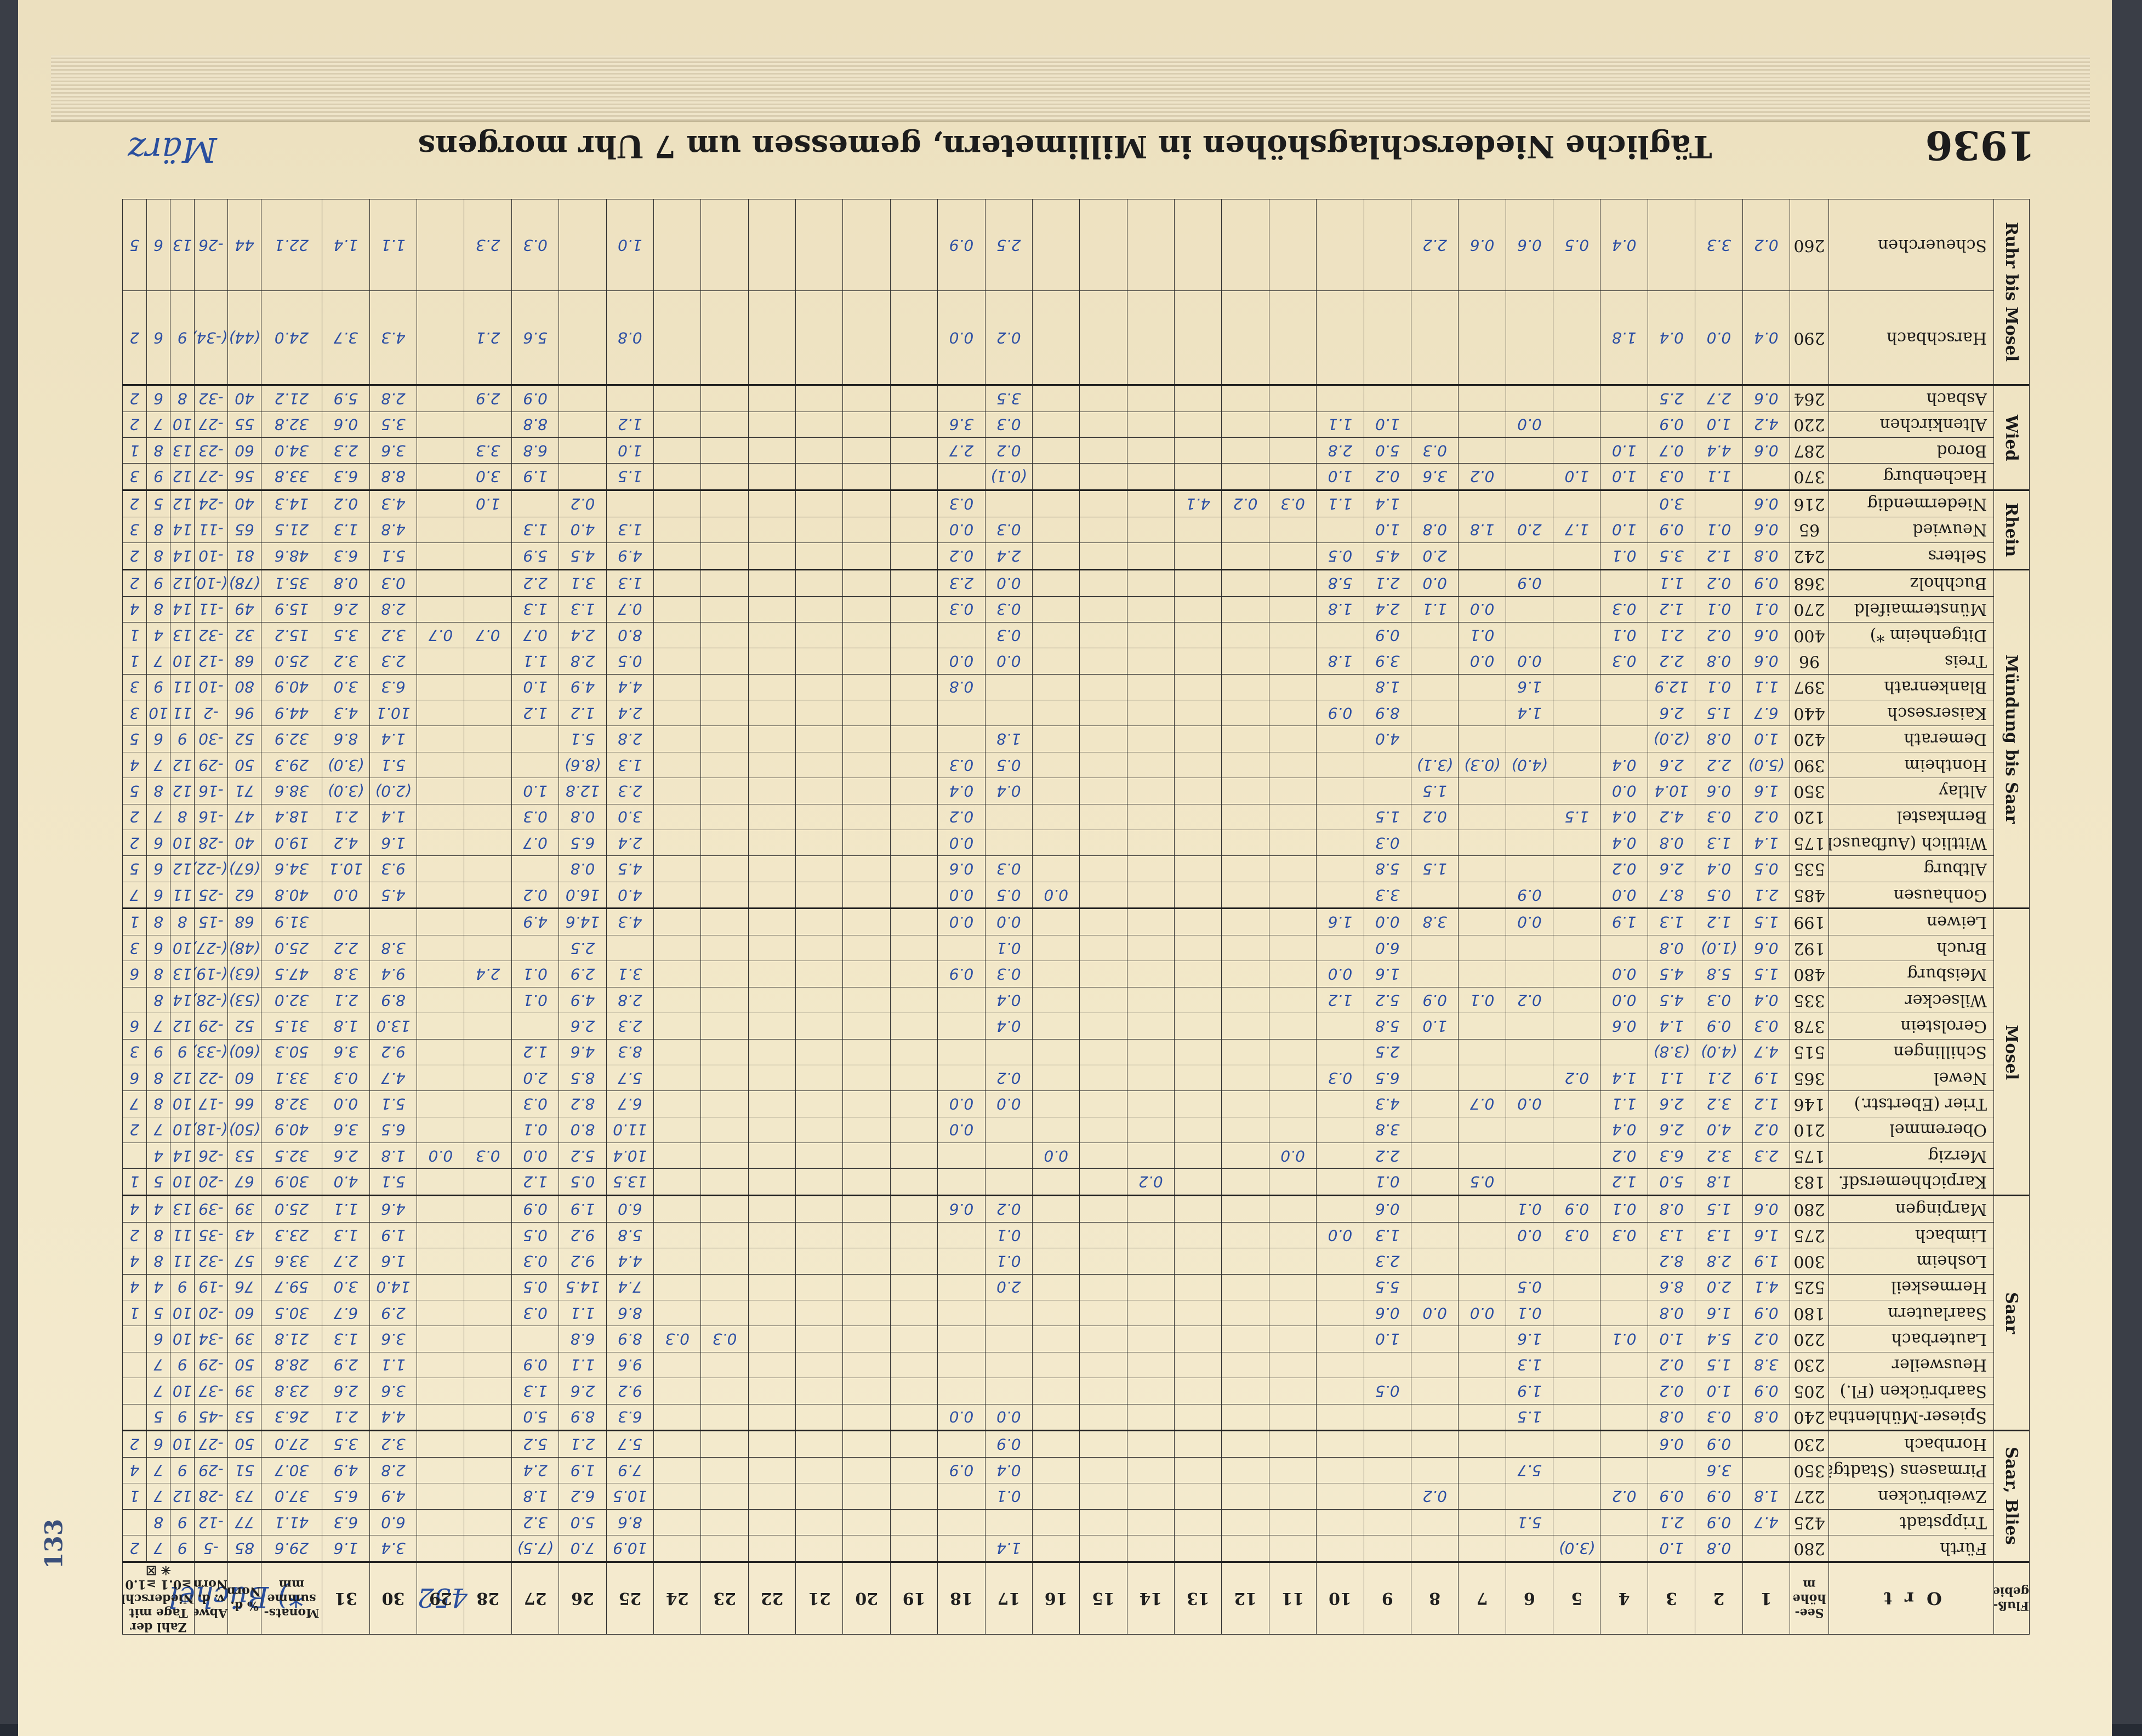  Describe the element at coordinates (630, 1339) in the screenshot. I see `day-value-cell: 8.9` at that location.